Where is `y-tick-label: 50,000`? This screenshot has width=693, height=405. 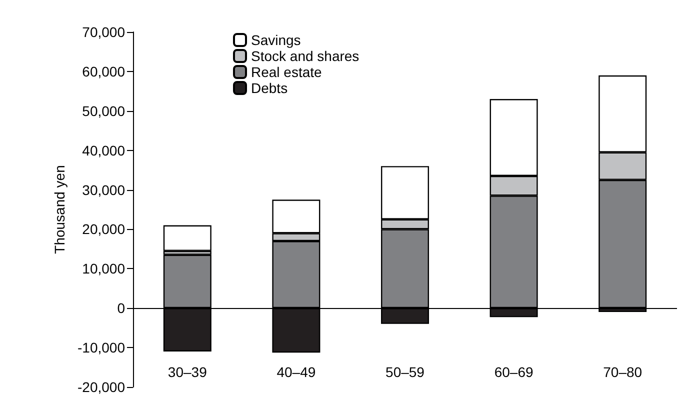
y-tick-label: 50,000 is located at coordinates (104, 110).